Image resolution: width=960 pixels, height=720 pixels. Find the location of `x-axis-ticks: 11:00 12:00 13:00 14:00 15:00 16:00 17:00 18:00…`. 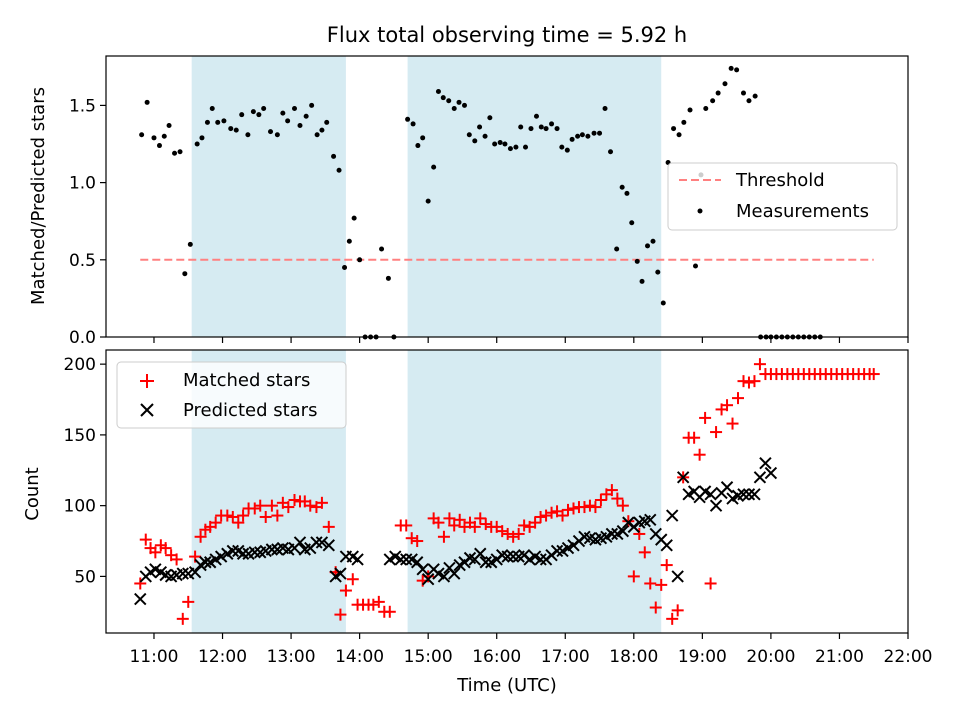

x-axis-ticks: 11:00 12:00 13:00 14:00 15:00 16:00 17:00 18:00… is located at coordinates (531, 650).